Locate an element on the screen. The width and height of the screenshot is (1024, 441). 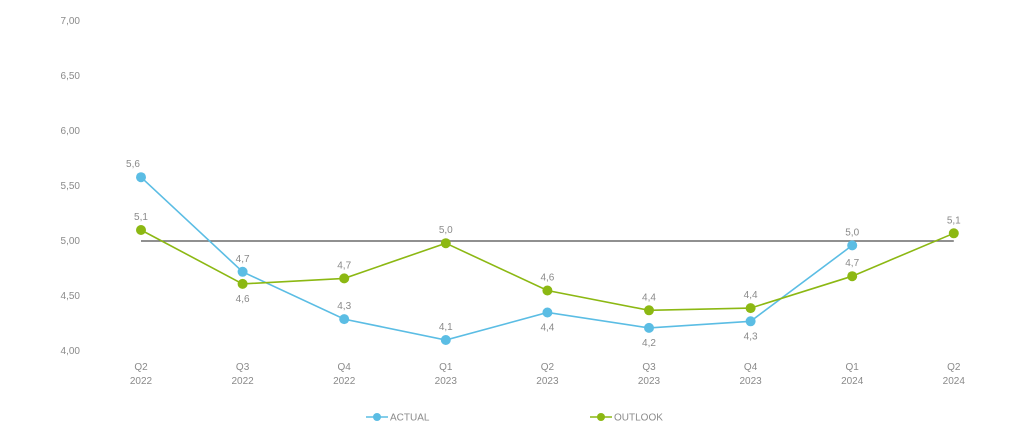
legend-label-outlook: OUTLOOK is located at coordinates (638, 418).